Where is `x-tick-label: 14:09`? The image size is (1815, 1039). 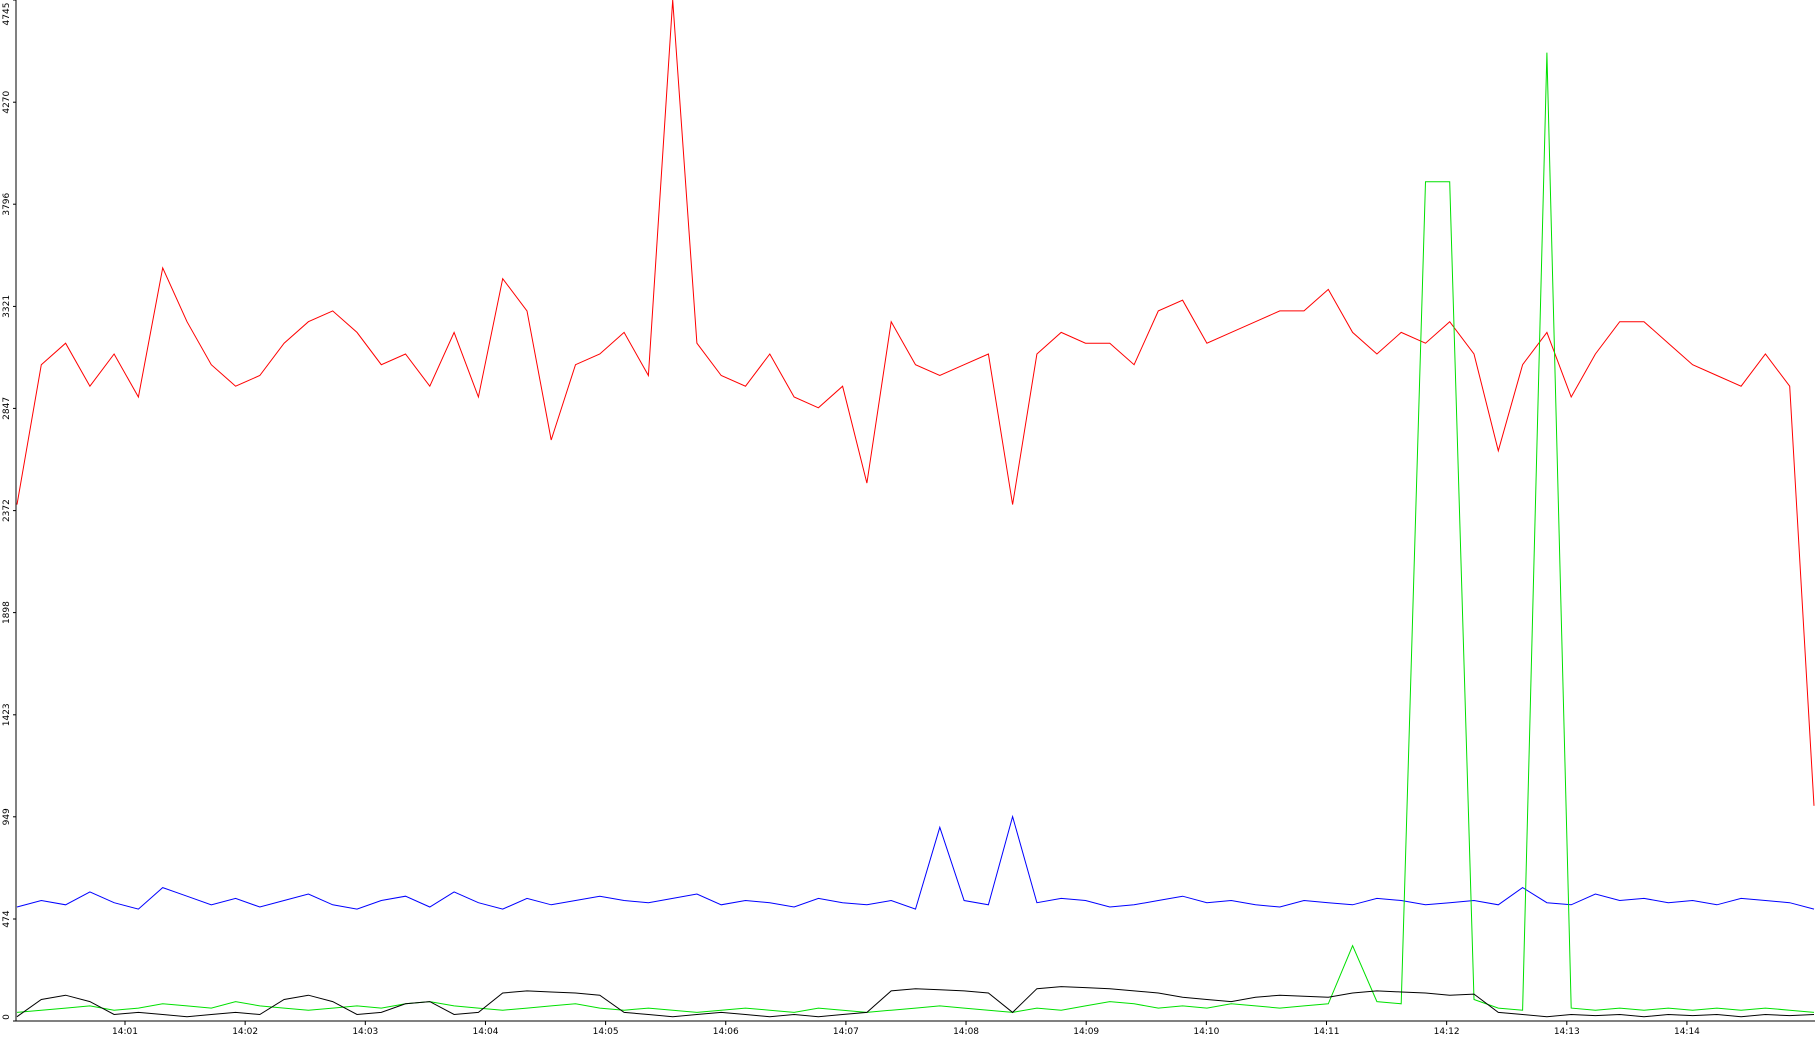
x-tick-label: 14:09 is located at coordinates (1086, 1032).